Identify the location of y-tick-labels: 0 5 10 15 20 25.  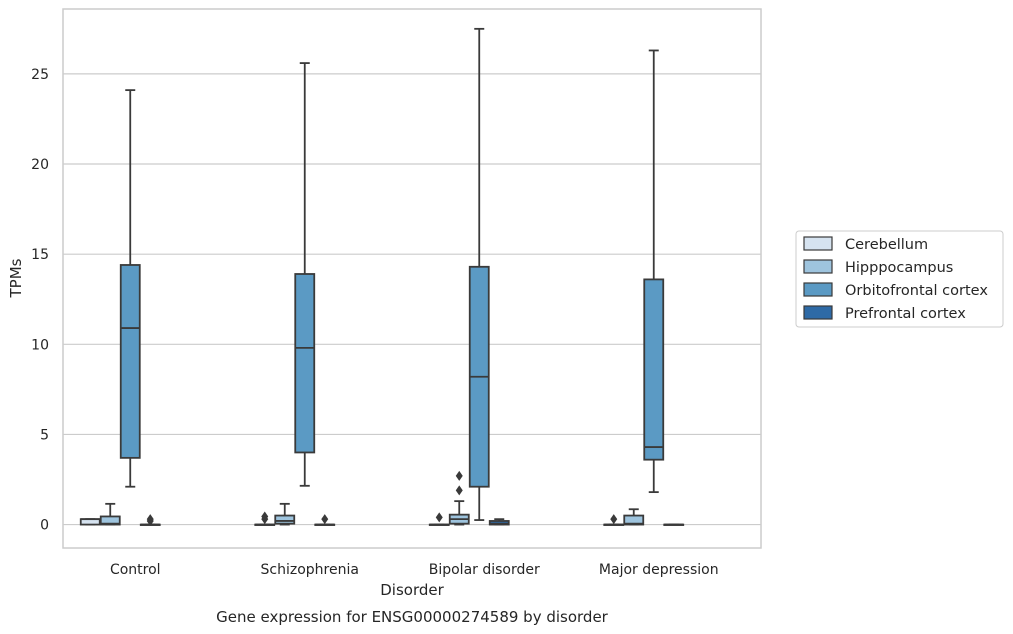
(40, 300).